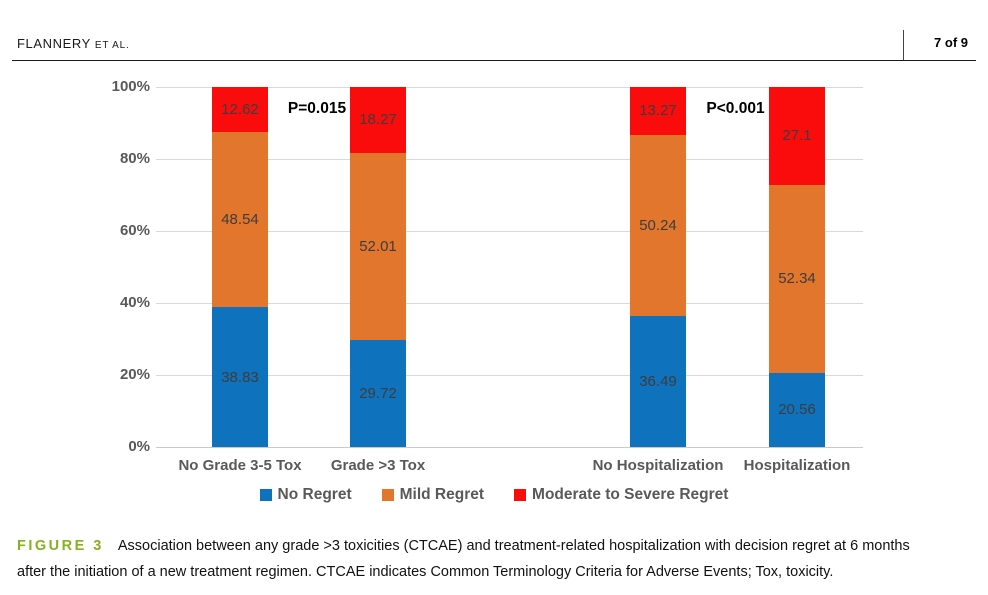 Image resolution: width=988 pixels, height=595 pixels. I want to click on y-axis-tick-label: 0%, so click(139, 446).